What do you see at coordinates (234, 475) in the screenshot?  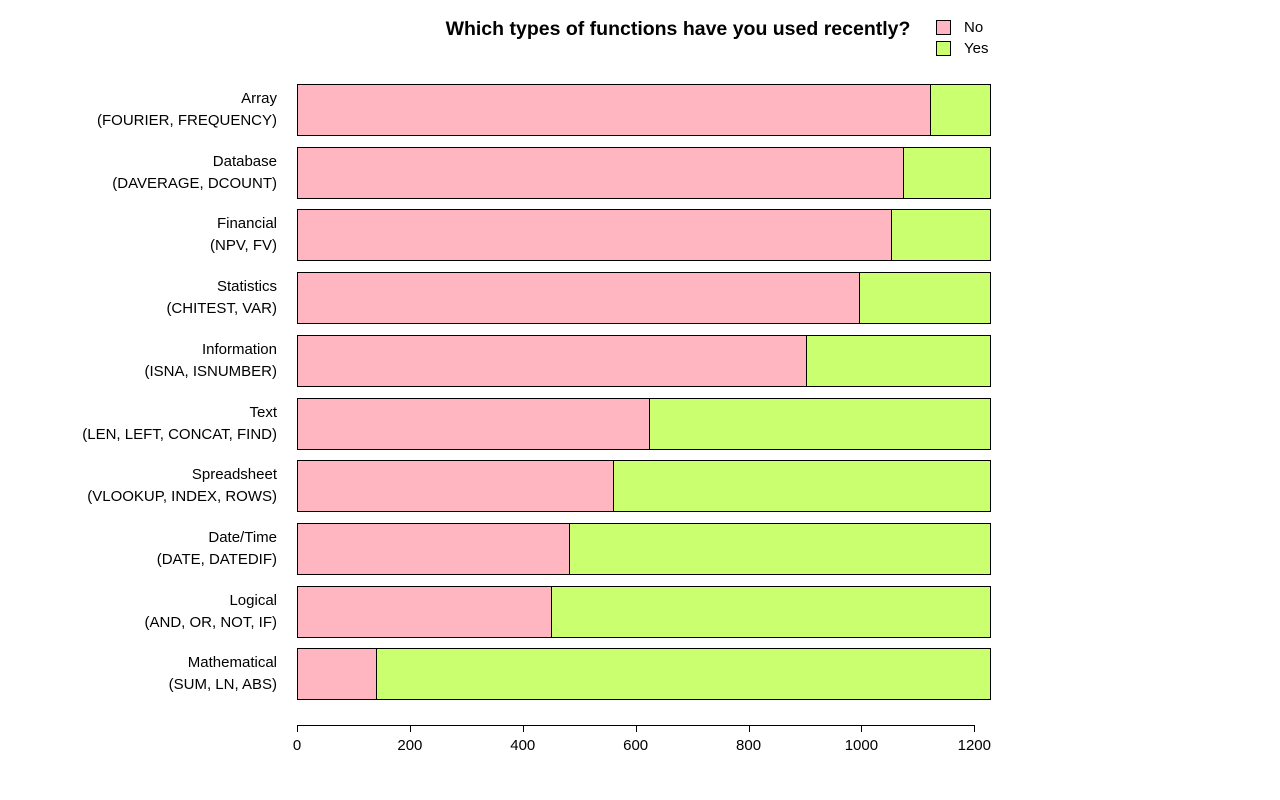 I see `category-name: Spreadsheet` at bounding box center [234, 475].